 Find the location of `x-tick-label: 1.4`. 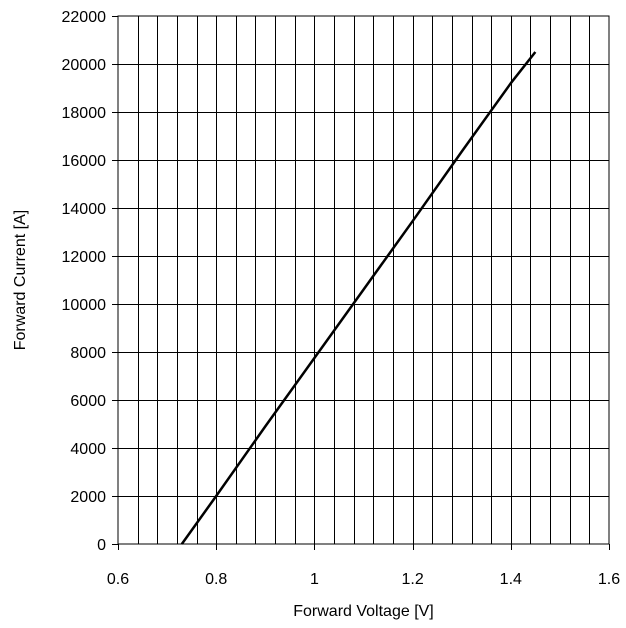

x-tick-label: 1.4 is located at coordinates (511, 579).